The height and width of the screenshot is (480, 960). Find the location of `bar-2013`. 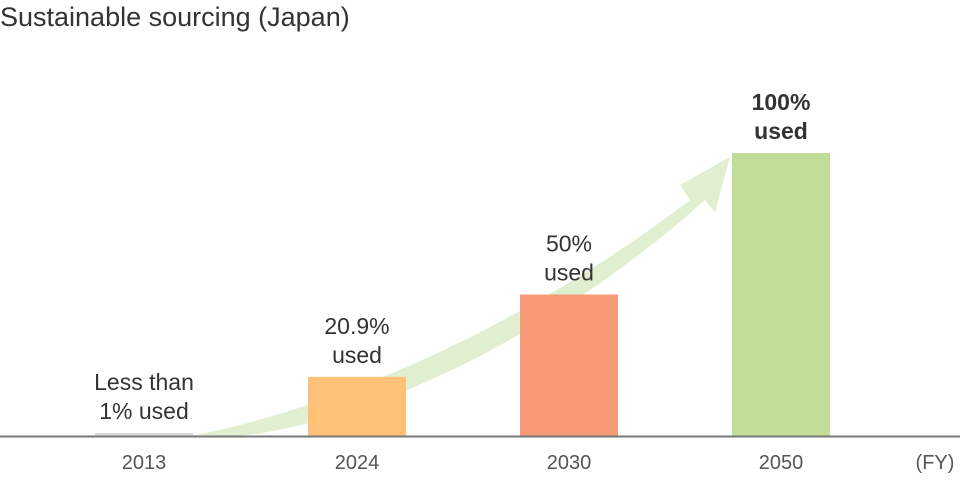

bar-2013 is located at coordinates (144, 434).